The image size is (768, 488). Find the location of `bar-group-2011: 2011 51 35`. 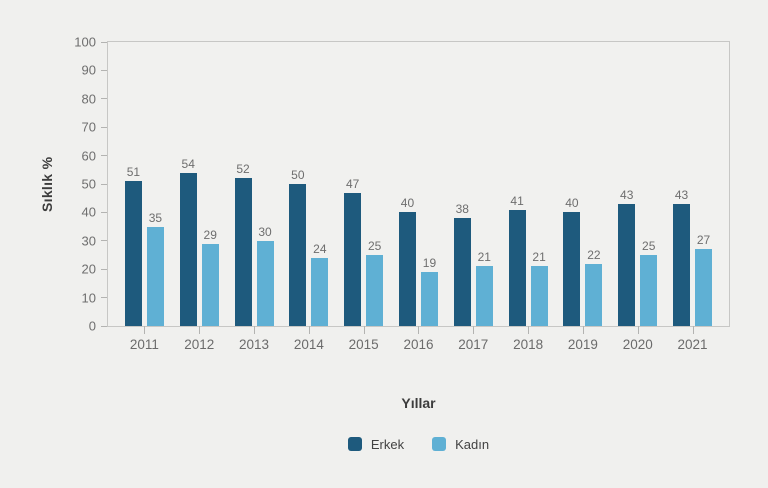

bar-group-2011: 2011 51 35 is located at coordinates (144, 196).